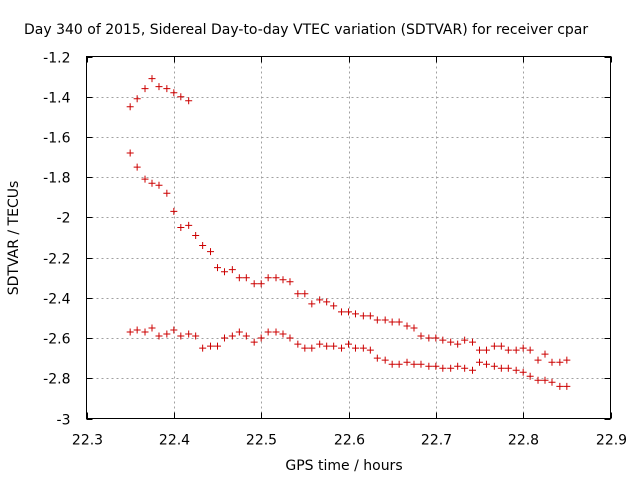  Describe the element at coordinates (56, 380) in the screenshot. I see `y-tick-label: -2.8` at that location.